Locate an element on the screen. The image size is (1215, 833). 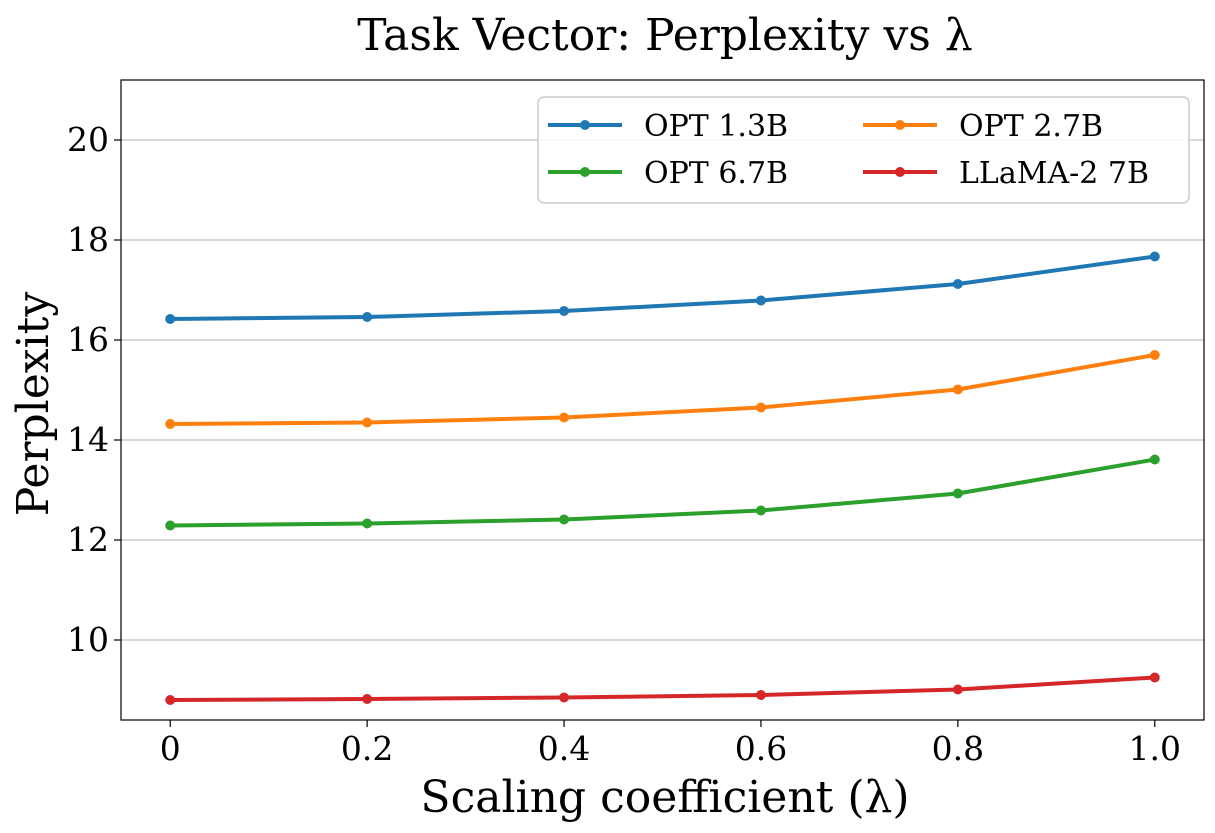
series-opt-2-7b is located at coordinates (662, 389).